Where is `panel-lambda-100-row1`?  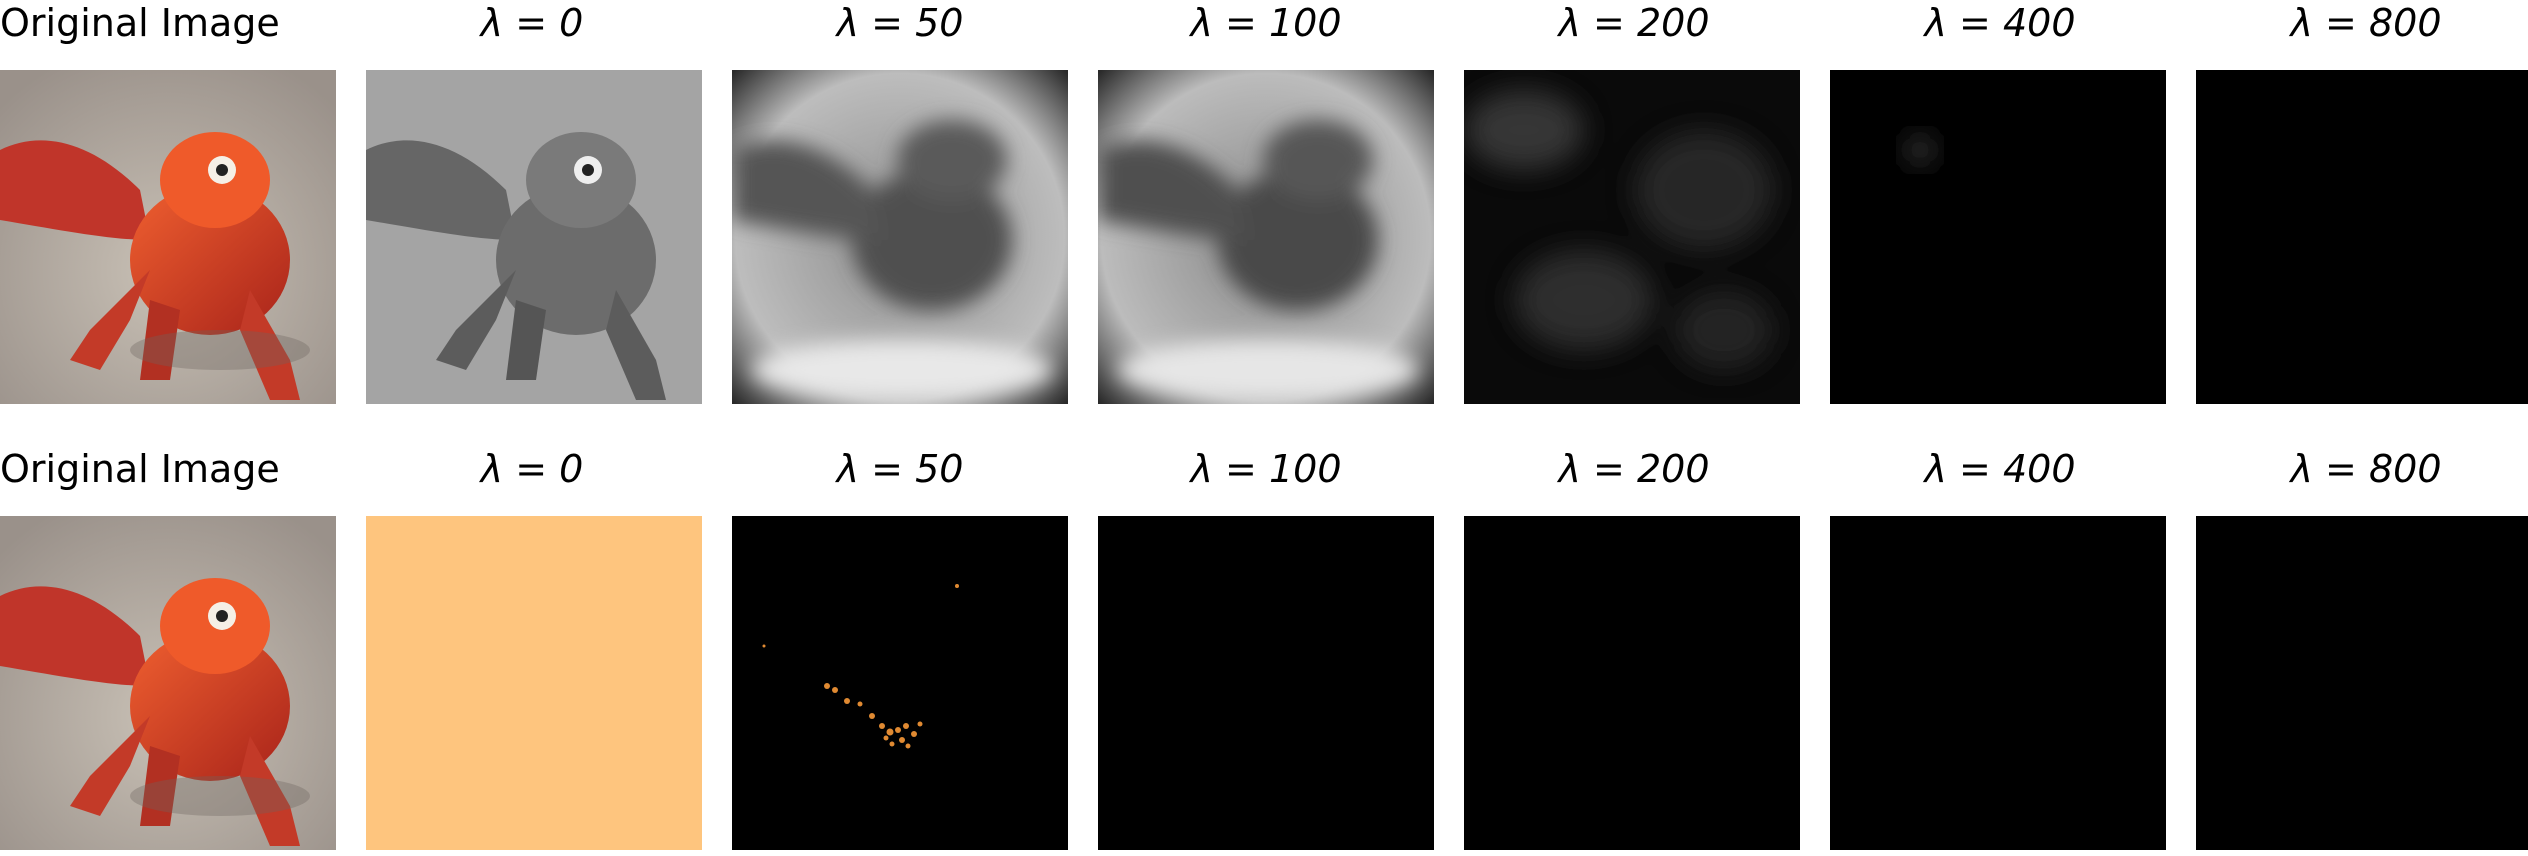 panel-lambda-100-row1 is located at coordinates (1266, 237).